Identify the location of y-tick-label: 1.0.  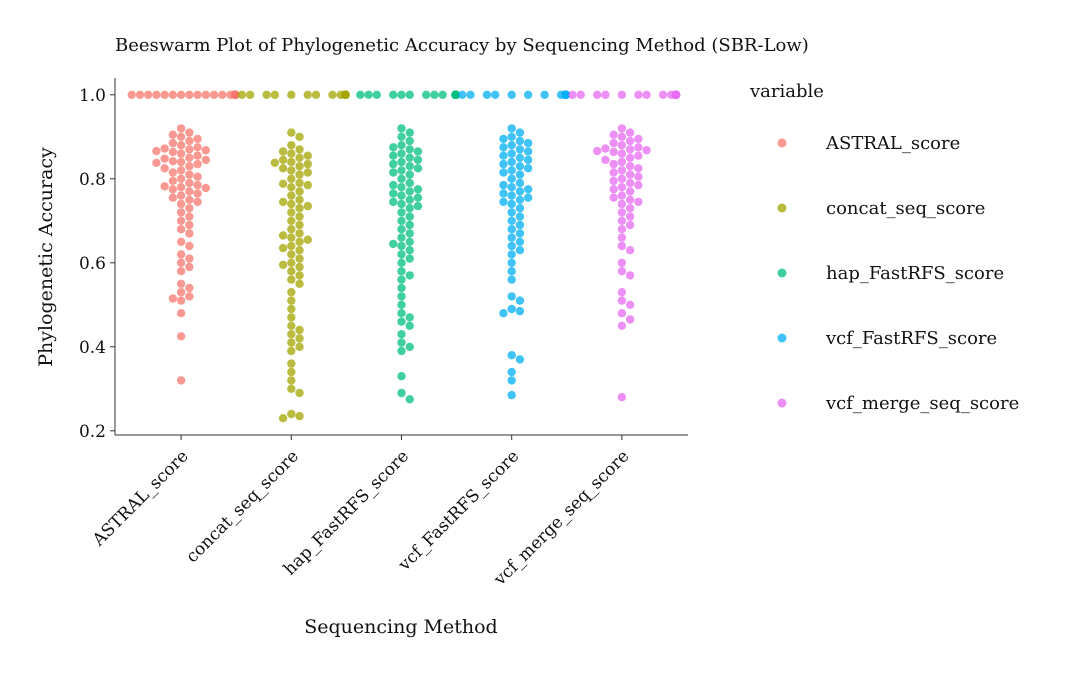
(92, 96).